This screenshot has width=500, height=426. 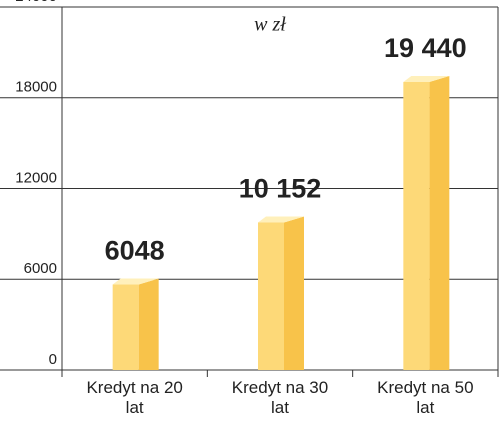 What do you see at coordinates (134, 397) in the screenshot?
I see `x-tick-label: Kredyt na 20 lat` at bounding box center [134, 397].